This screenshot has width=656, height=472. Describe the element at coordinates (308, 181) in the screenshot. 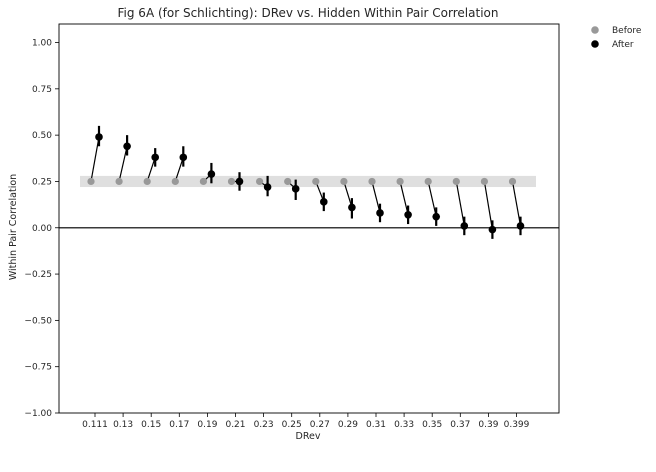

I see `reference-band` at that location.